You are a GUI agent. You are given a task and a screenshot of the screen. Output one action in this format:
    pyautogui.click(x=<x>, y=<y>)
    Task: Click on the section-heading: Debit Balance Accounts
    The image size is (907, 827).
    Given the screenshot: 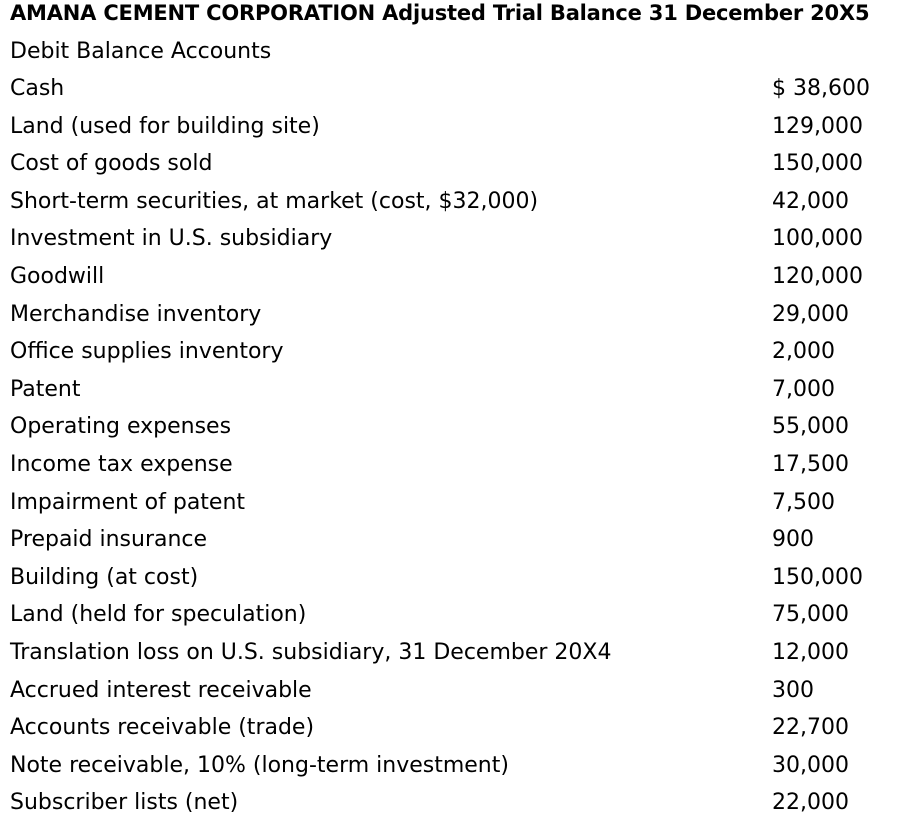 What is the action you would take?
    pyautogui.click(x=141, y=51)
    